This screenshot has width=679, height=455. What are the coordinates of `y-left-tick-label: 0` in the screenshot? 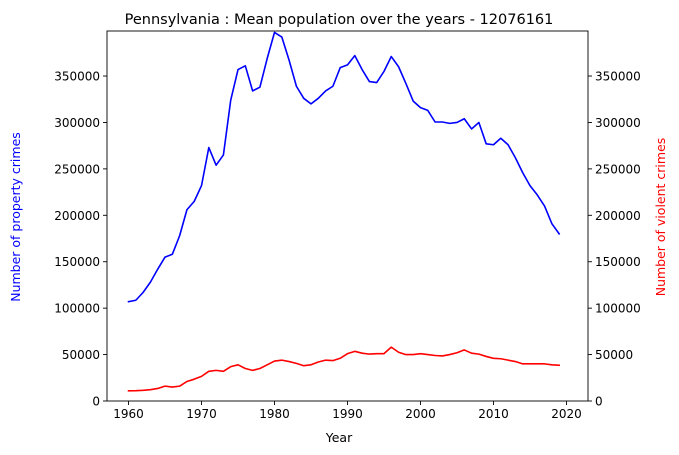 It's located at (96, 402).